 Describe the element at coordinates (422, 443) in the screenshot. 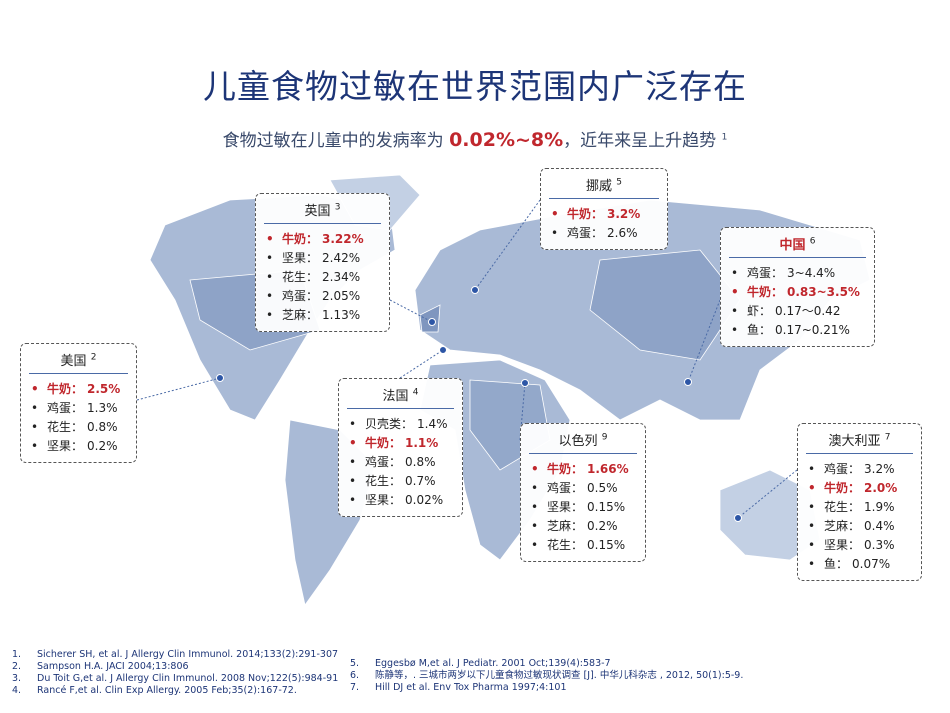

I see `item-value: 1.1%` at that location.